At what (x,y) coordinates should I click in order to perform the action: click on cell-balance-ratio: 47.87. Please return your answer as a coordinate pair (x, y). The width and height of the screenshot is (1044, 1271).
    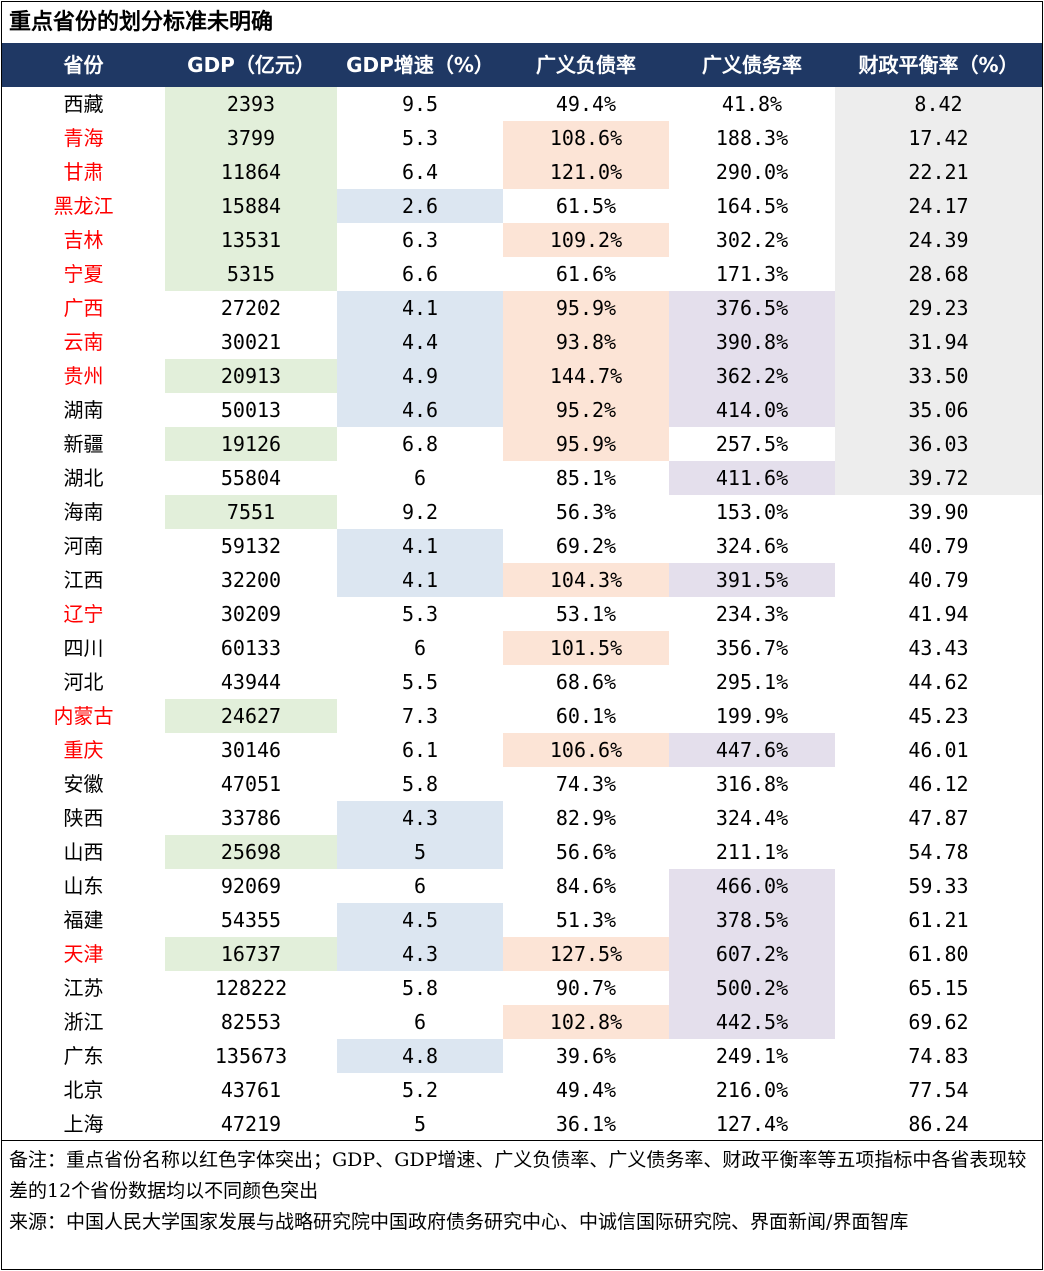
    Looking at the image, I should click on (938, 818).